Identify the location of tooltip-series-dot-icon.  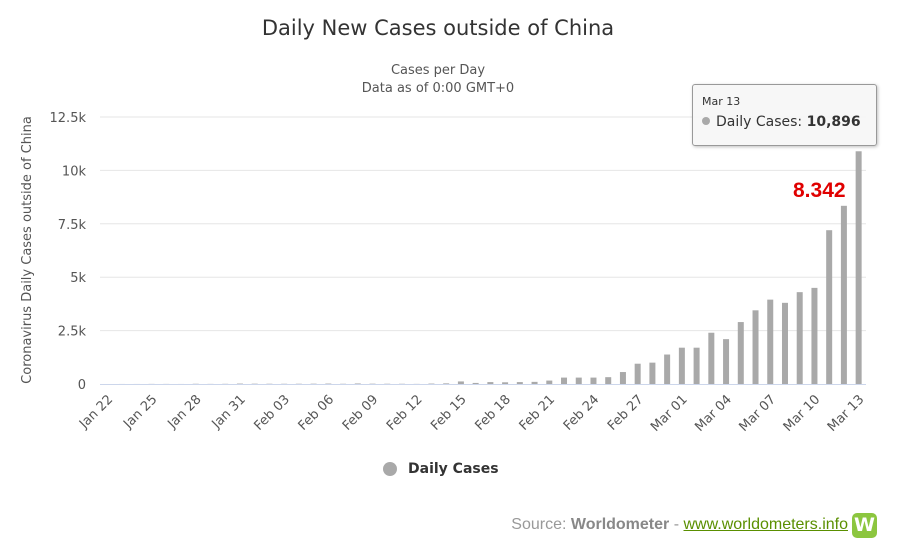
(706, 121).